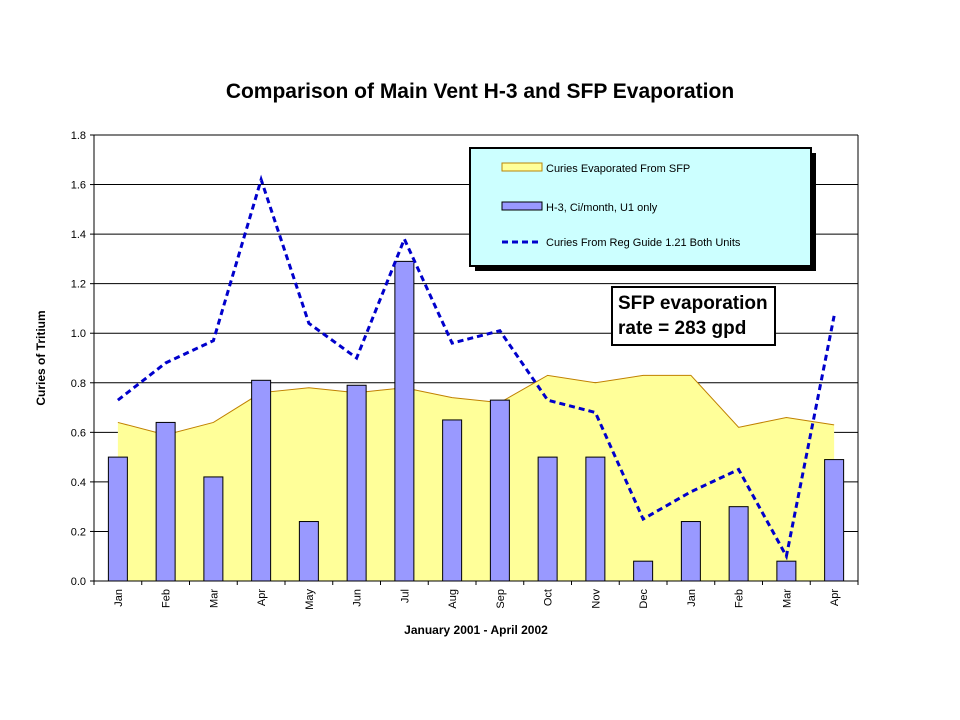 Image resolution: width=960 pixels, height=720 pixels. What do you see at coordinates (501, 599) in the screenshot?
I see `x-tick-label: Sep` at bounding box center [501, 599].